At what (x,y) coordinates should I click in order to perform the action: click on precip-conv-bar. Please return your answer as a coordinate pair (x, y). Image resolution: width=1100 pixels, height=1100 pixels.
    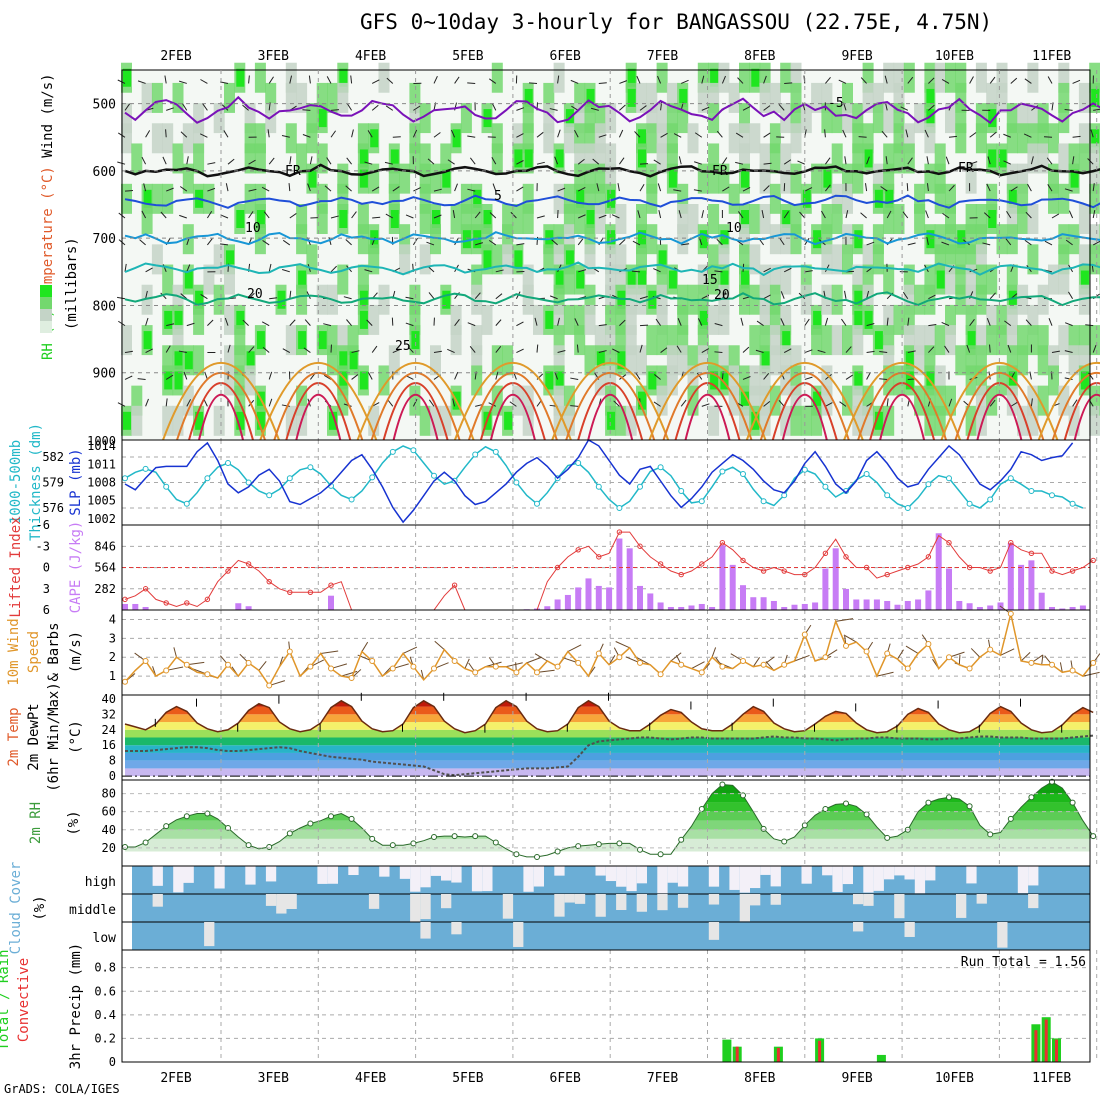
    Looking at the image, I should click on (778, 1054).